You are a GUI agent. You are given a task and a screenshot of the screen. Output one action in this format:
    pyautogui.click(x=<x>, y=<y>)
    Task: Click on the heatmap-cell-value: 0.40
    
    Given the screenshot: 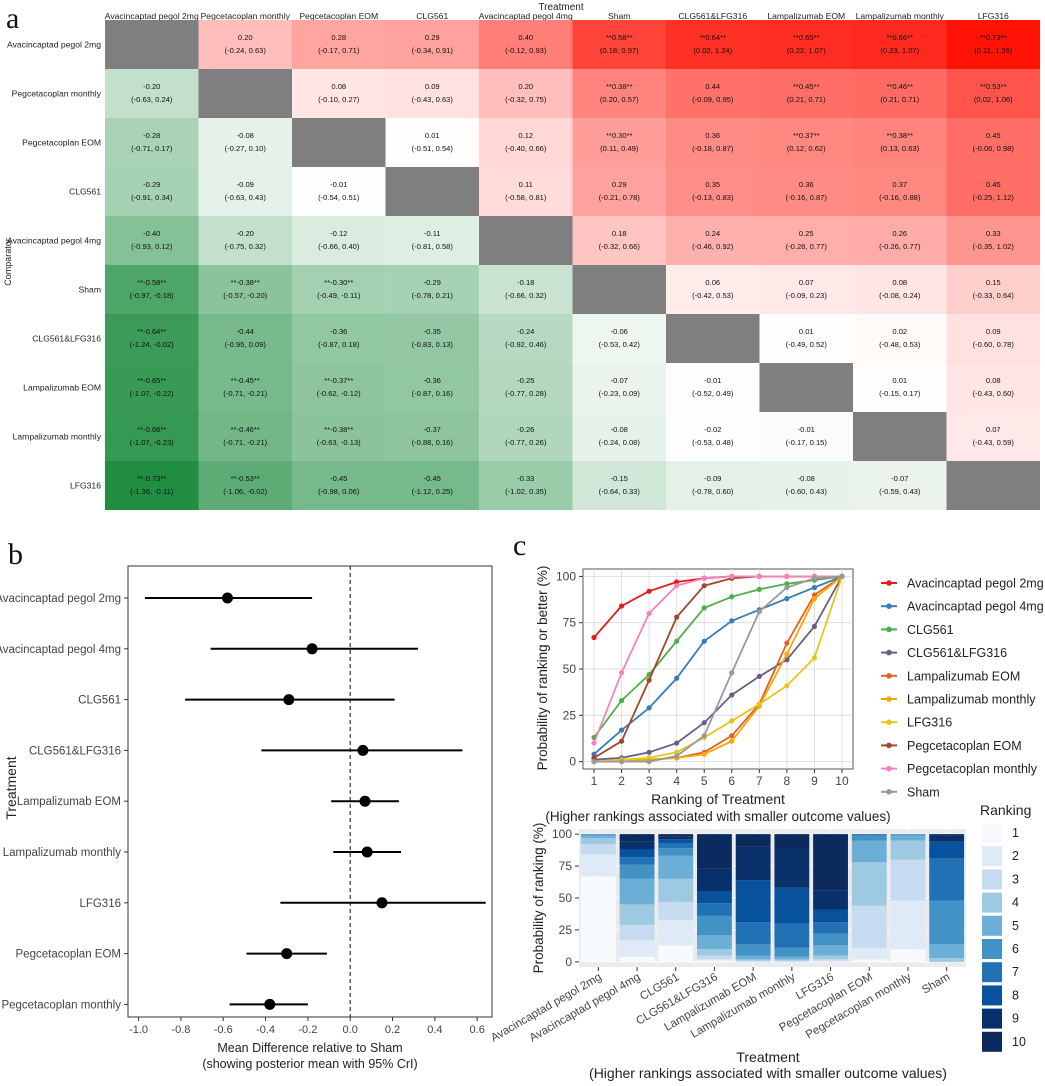 What is the action you would take?
    pyautogui.click(x=525, y=37)
    